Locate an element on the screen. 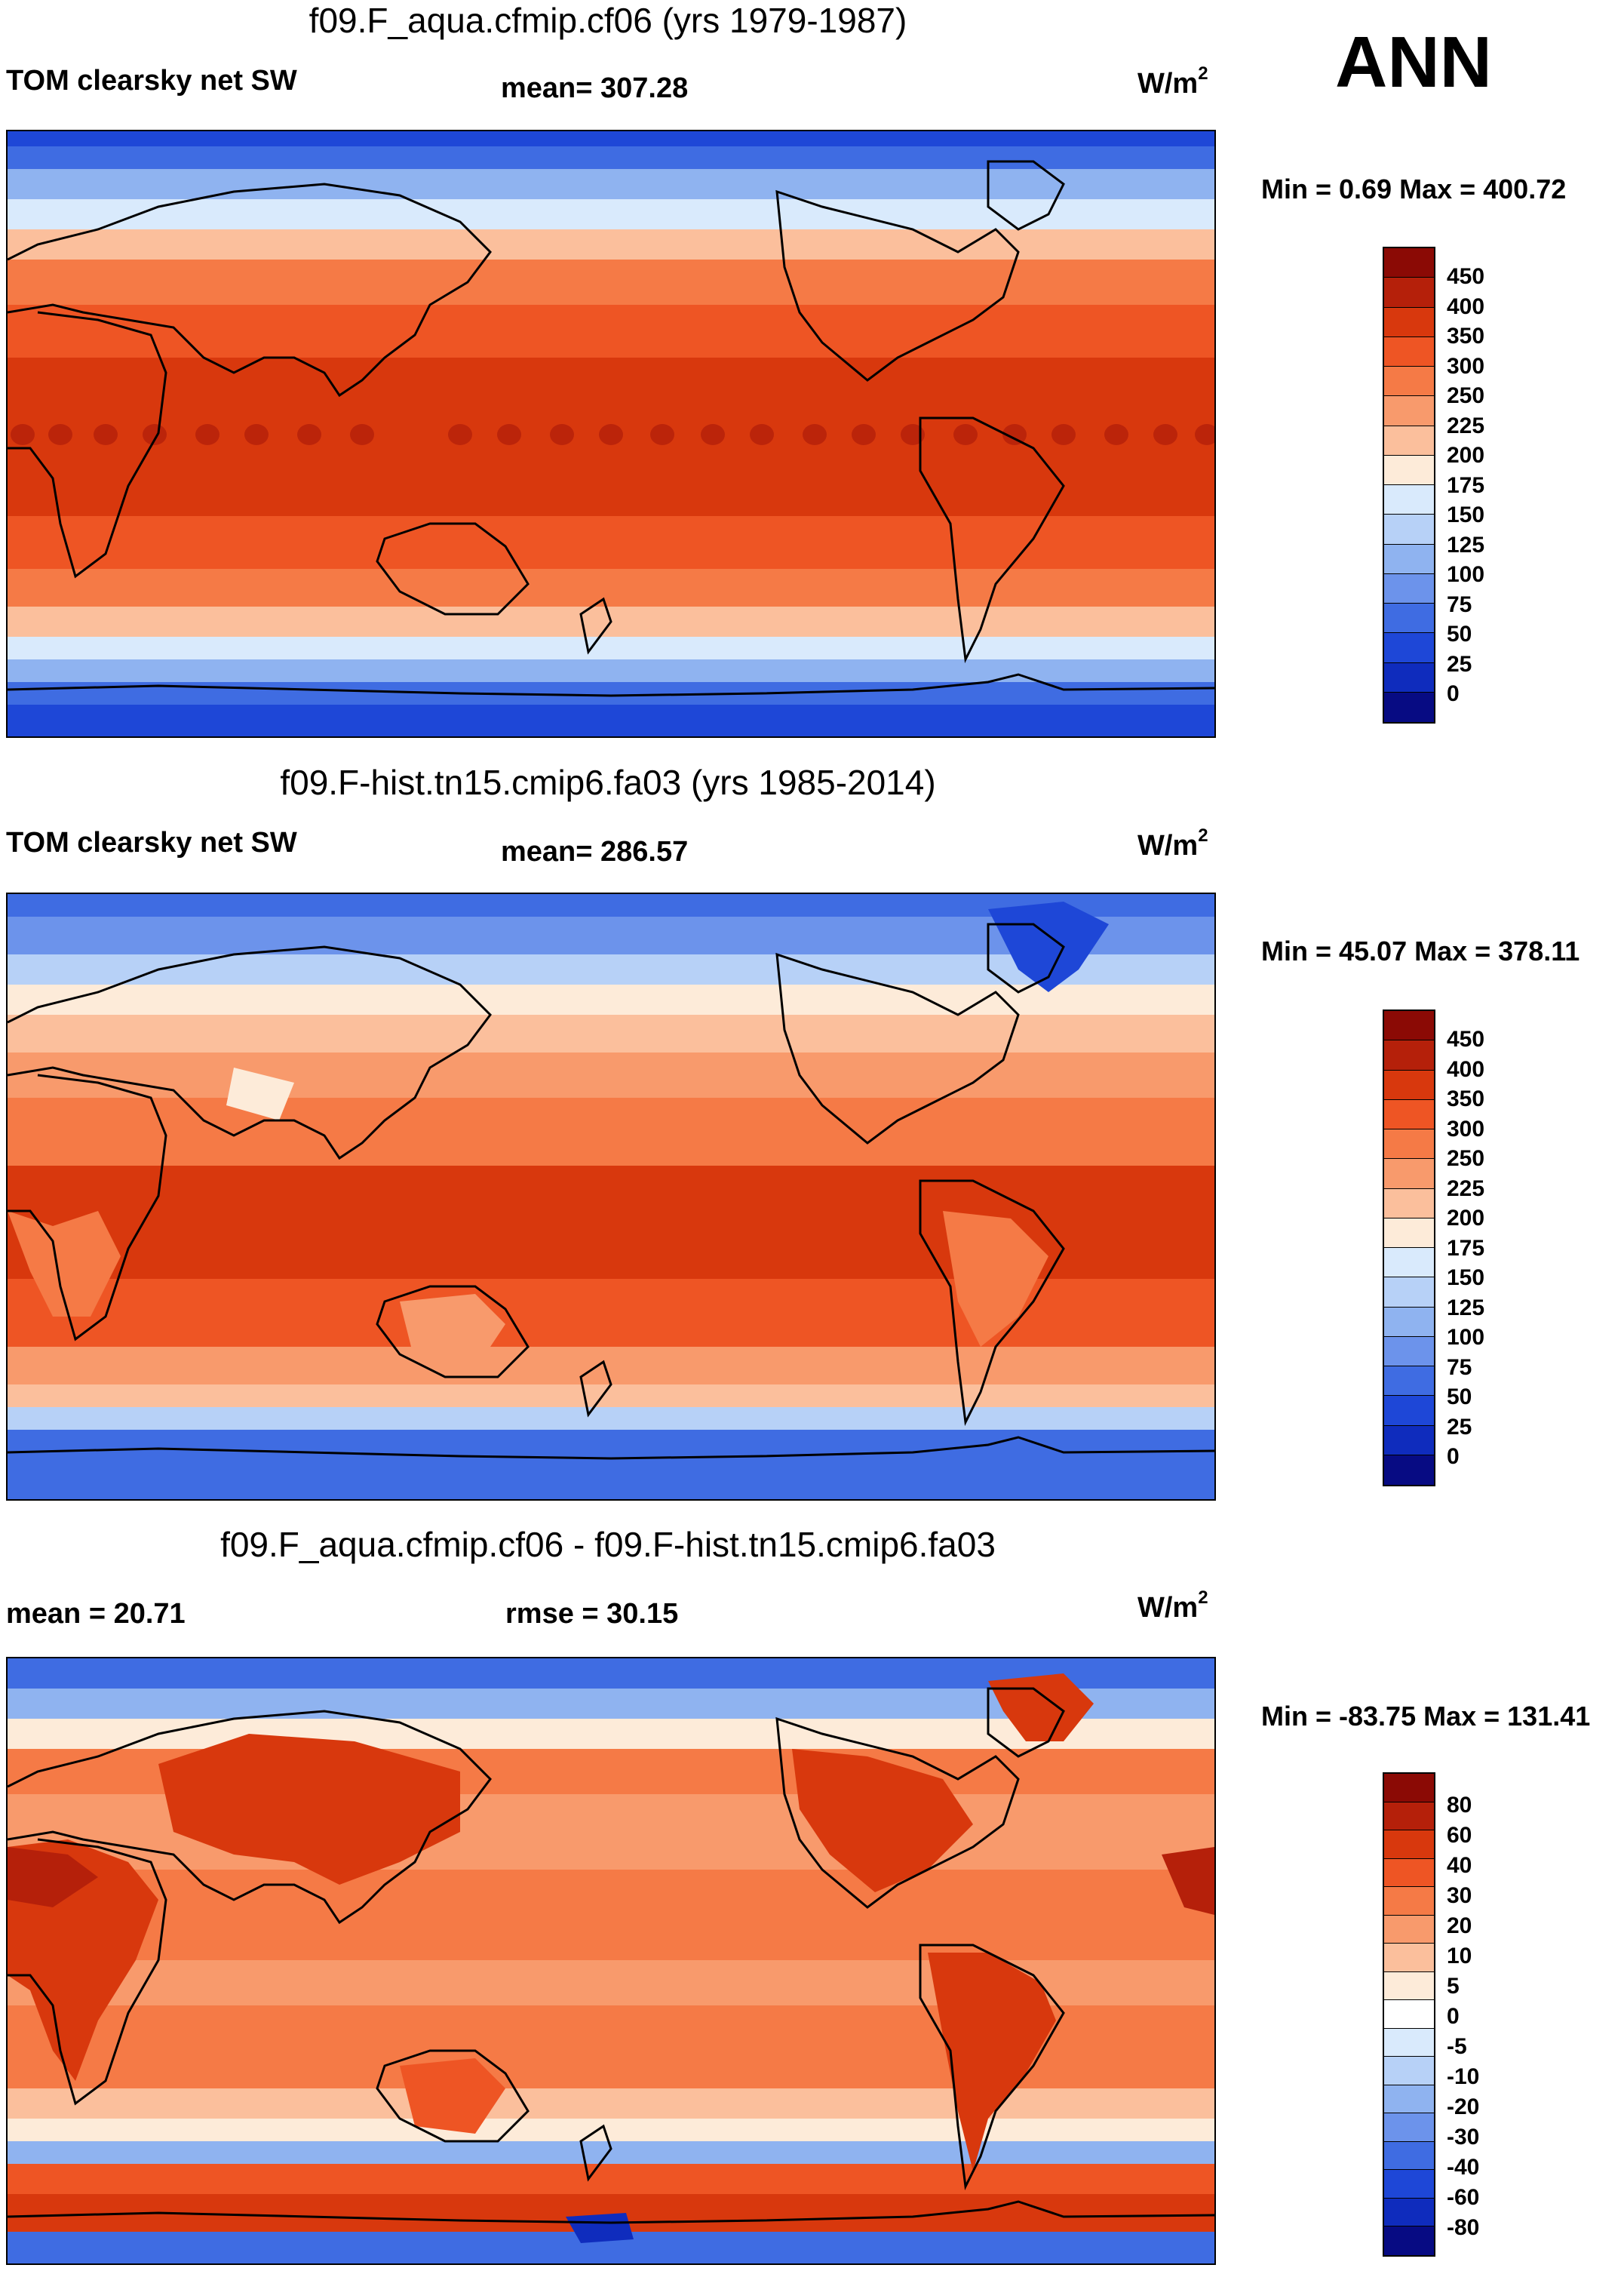  panel1-units: W/m2 is located at coordinates (1172, 82).